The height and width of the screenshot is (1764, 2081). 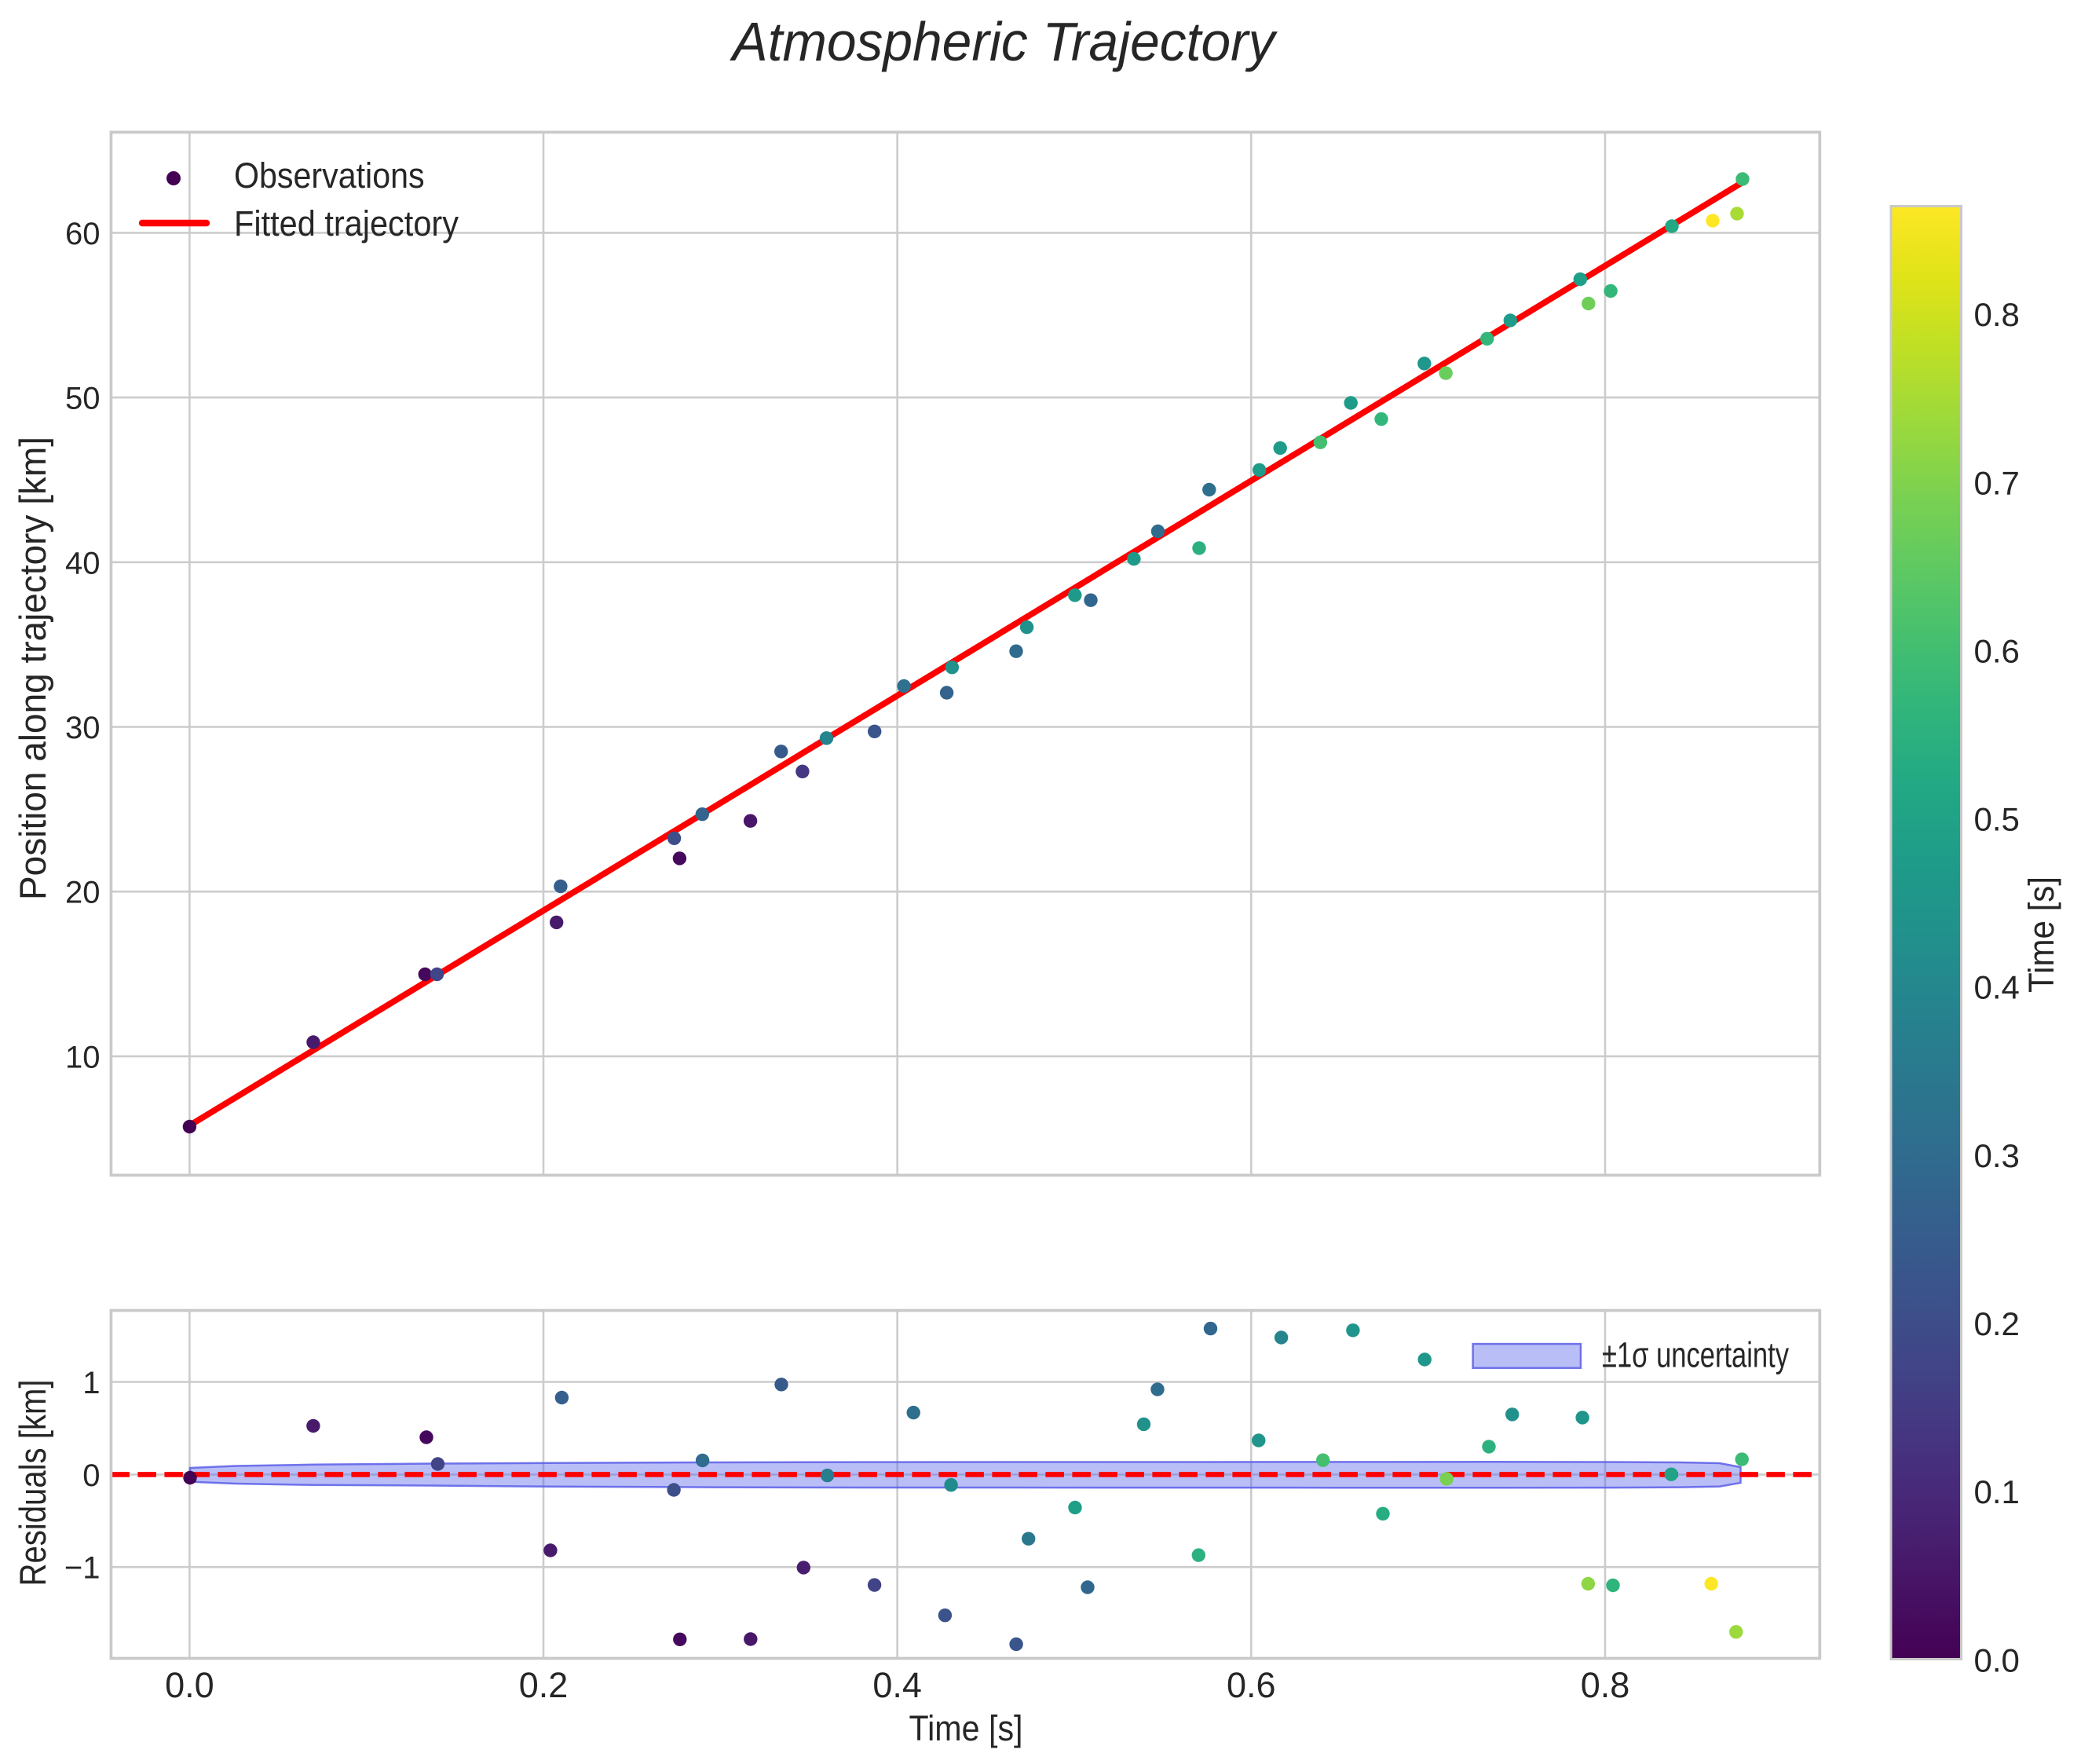 What do you see at coordinates (82, 1569) in the screenshot?
I see `svg-text: −1` at bounding box center [82, 1569].